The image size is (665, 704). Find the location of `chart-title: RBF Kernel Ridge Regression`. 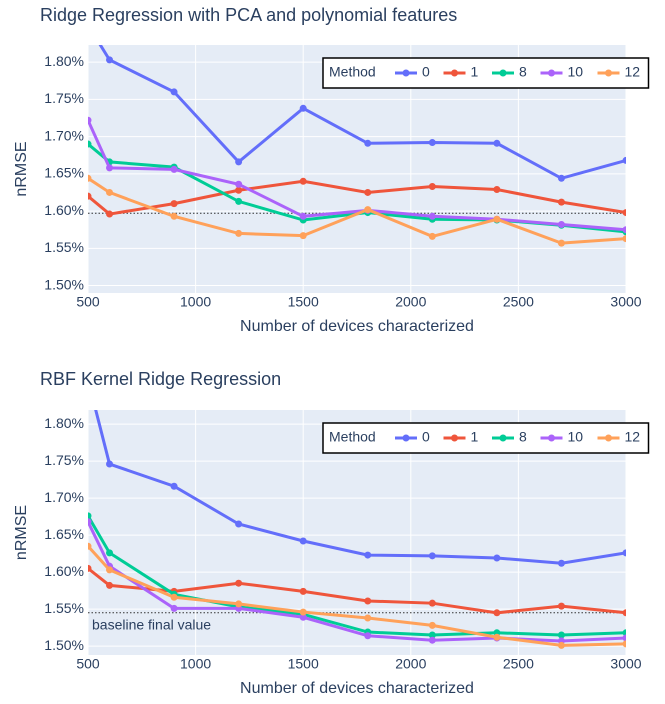

chart-title: RBF Kernel Ridge Regression is located at coordinates (160, 379).